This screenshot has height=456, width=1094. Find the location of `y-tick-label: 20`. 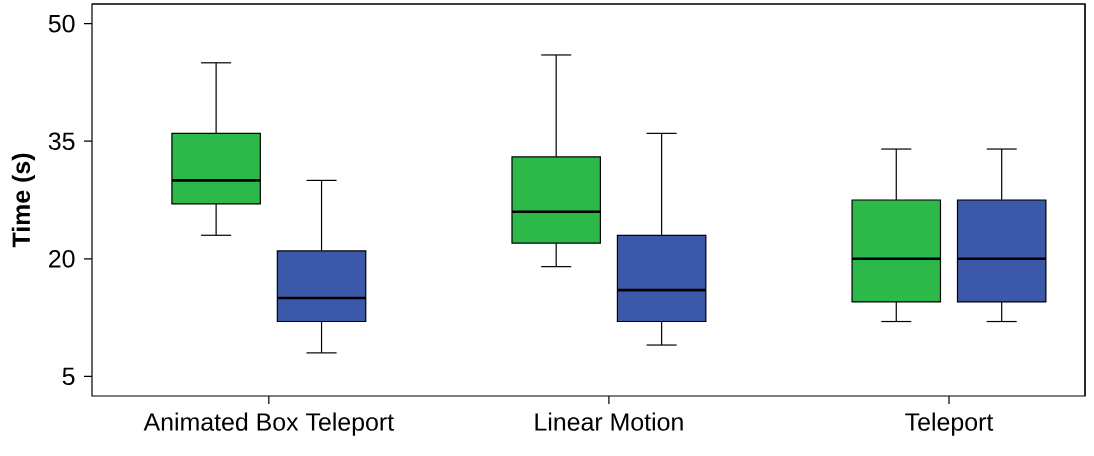

y-tick-label: 20 is located at coordinates (62, 258).